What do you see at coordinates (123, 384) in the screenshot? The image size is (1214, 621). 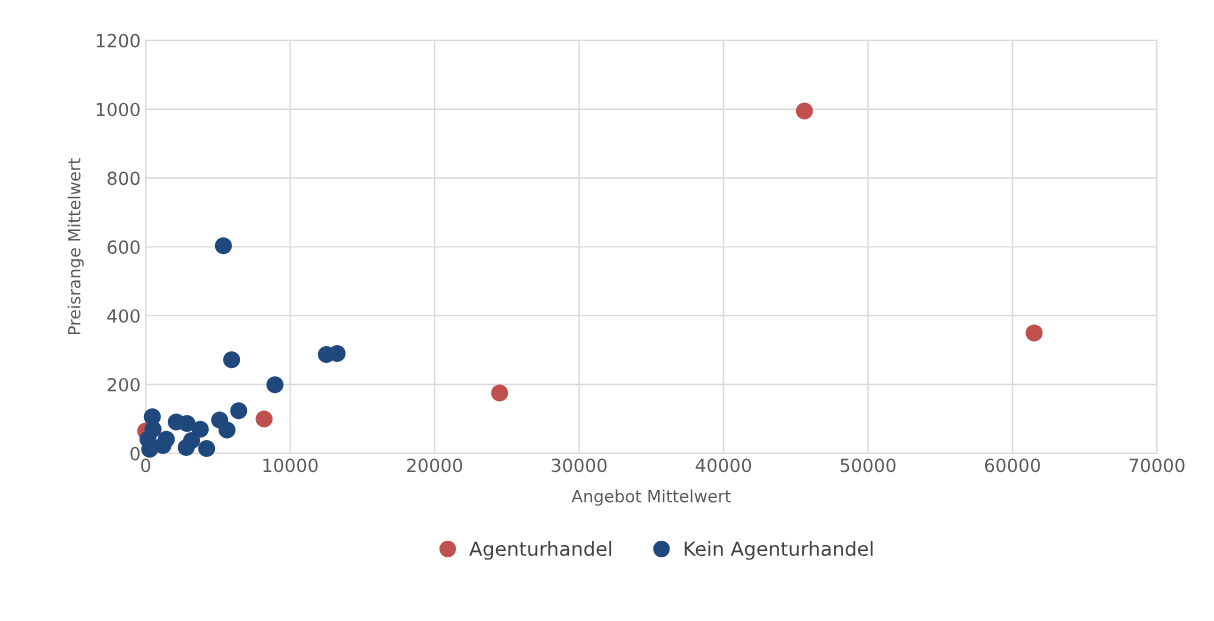 I see `y-tick-label: 200` at bounding box center [123, 384].